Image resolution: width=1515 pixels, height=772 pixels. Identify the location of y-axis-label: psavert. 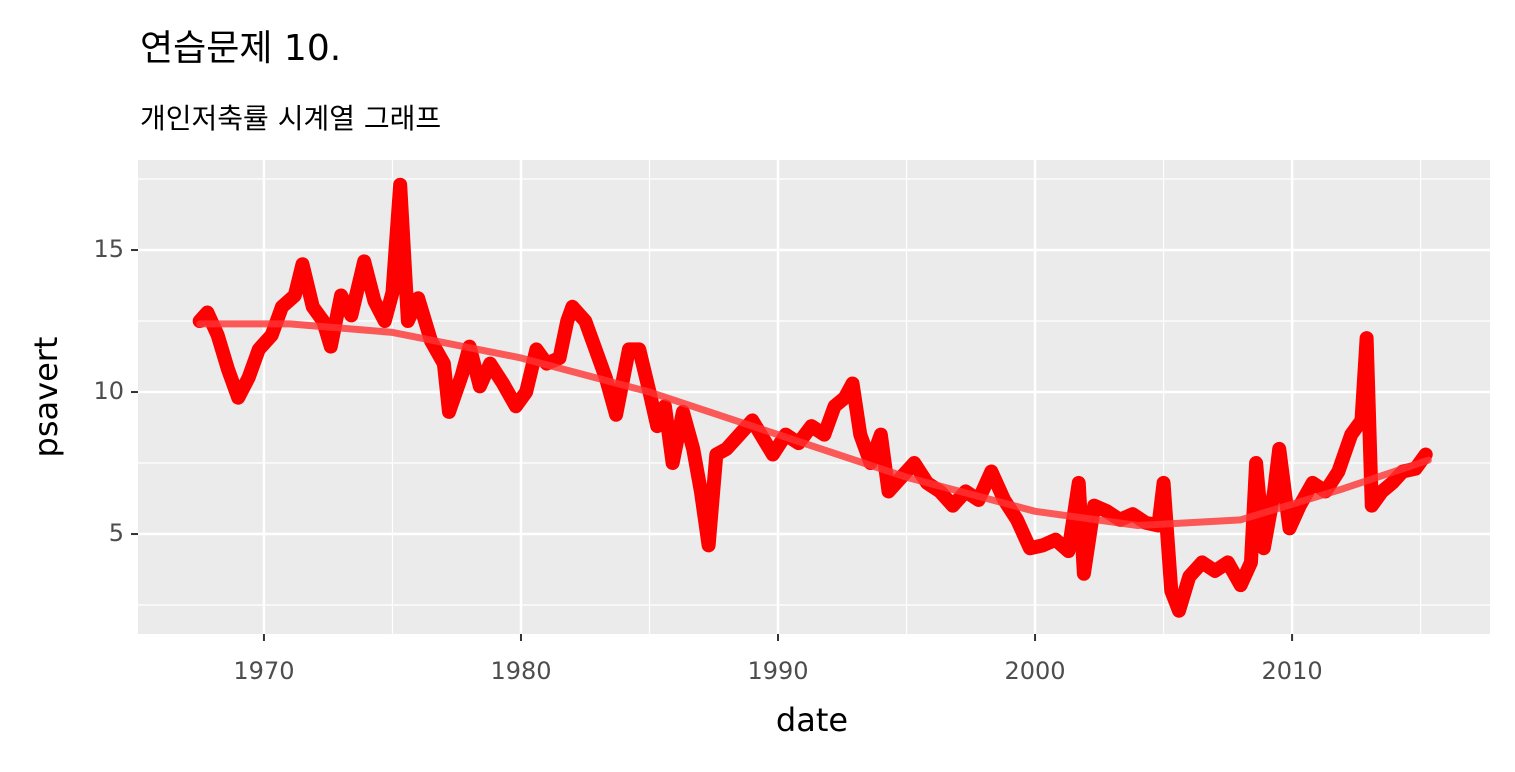
(46, 397).